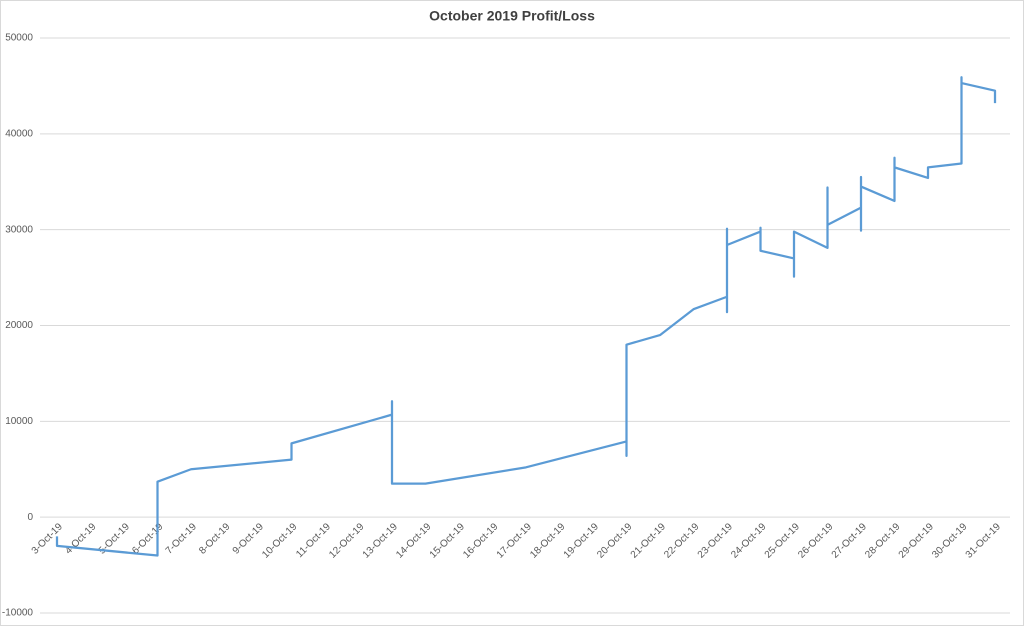 The image size is (1024, 631). Describe the element at coordinates (19, 133) in the screenshot. I see `y-tick-label: 40000` at that location.